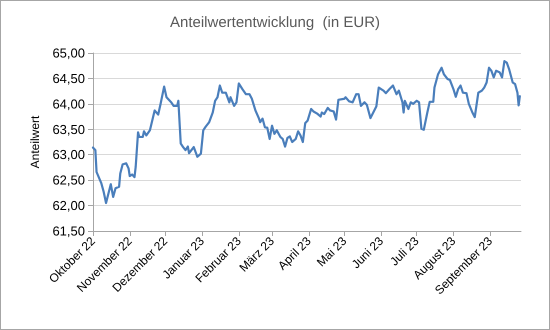 The width and height of the screenshot is (550, 330). What do you see at coordinates (68, 78) in the screenshot?
I see `y-tick-label: 64,50` at bounding box center [68, 78].